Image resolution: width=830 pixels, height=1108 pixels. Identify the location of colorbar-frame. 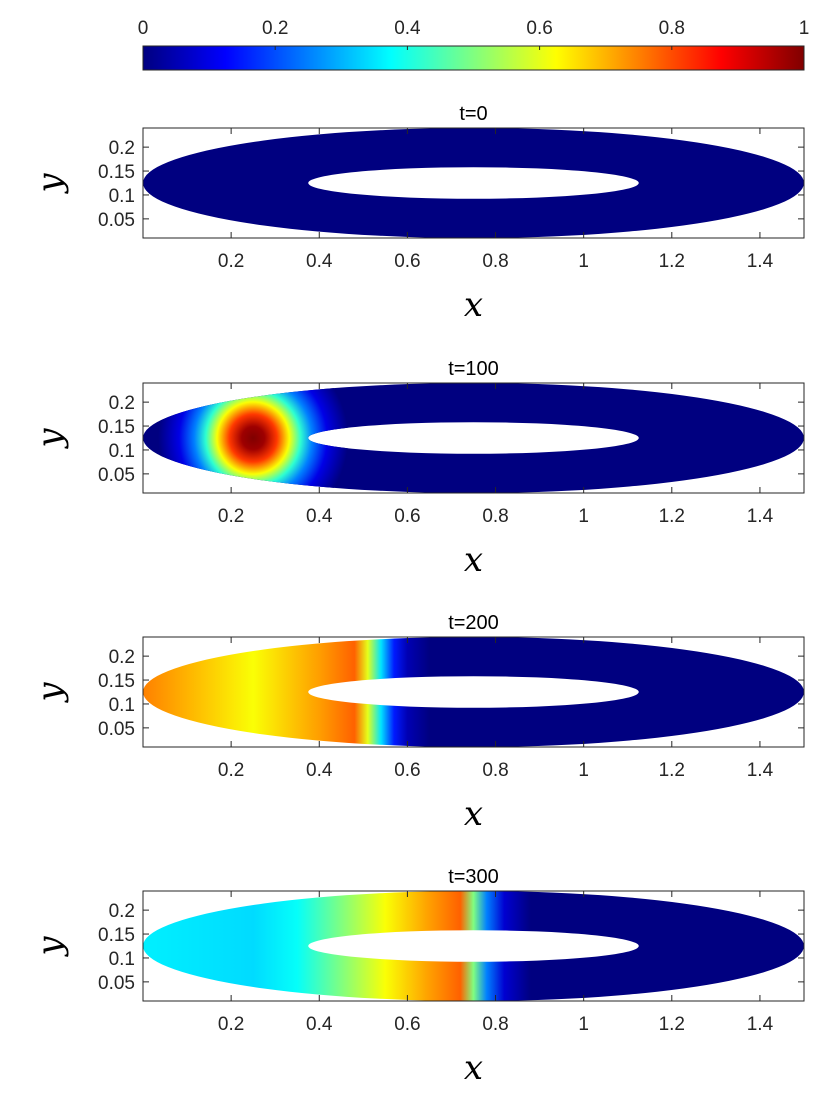
(473, 58).